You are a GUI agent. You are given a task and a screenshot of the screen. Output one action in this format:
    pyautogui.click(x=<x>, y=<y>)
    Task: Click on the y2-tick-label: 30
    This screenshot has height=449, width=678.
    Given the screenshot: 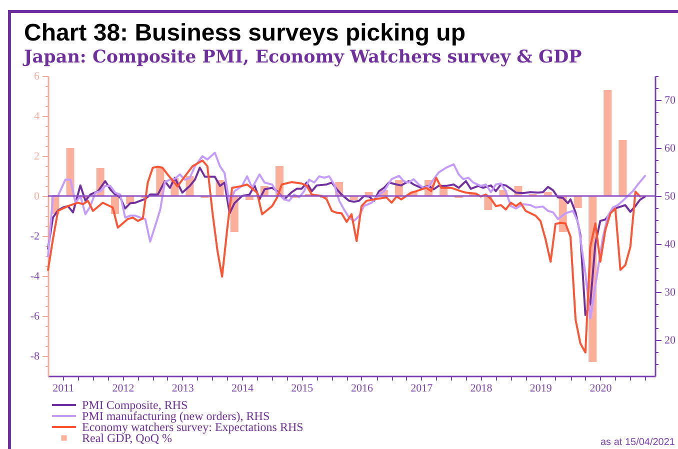 What is the action you would take?
    pyautogui.click(x=670, y=292)
    